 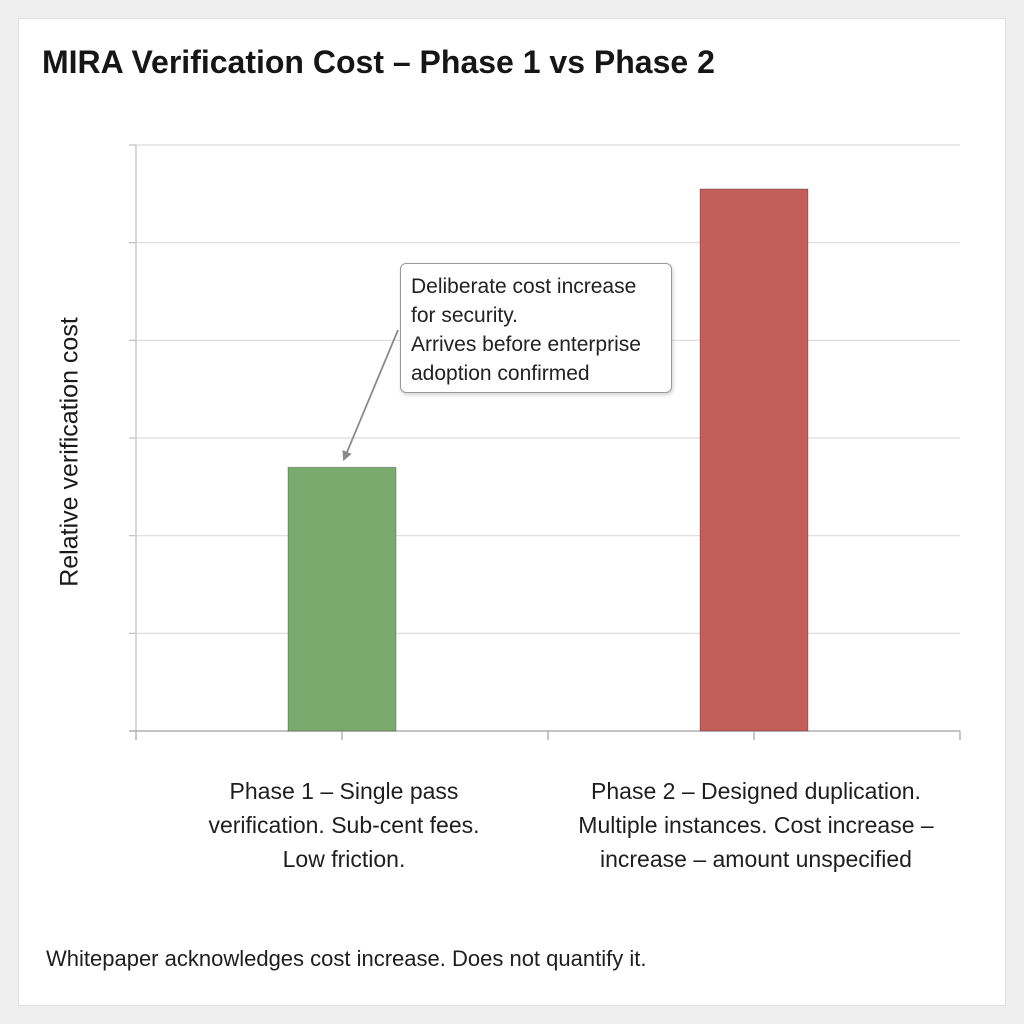 I want to click on x-tick-label-line: increase – amount unspecified, so click(x=756, y=859).